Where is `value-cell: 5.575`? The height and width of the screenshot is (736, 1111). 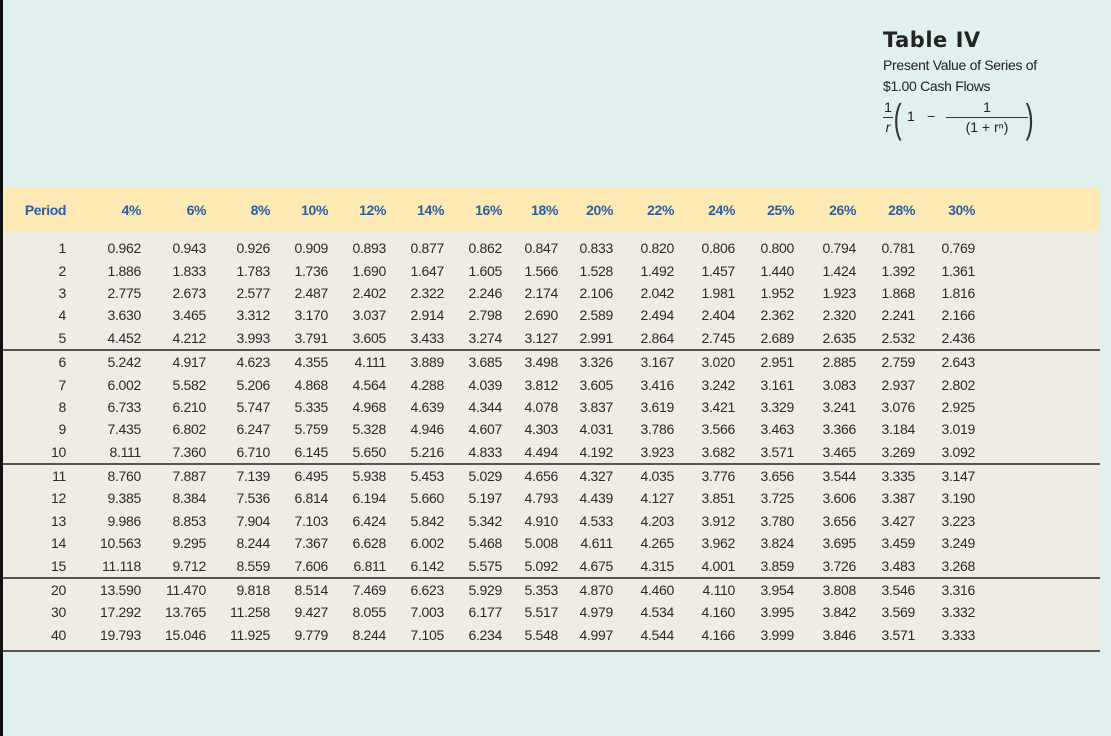
value-cell: 5.575 is located at coordinates (485, 565).